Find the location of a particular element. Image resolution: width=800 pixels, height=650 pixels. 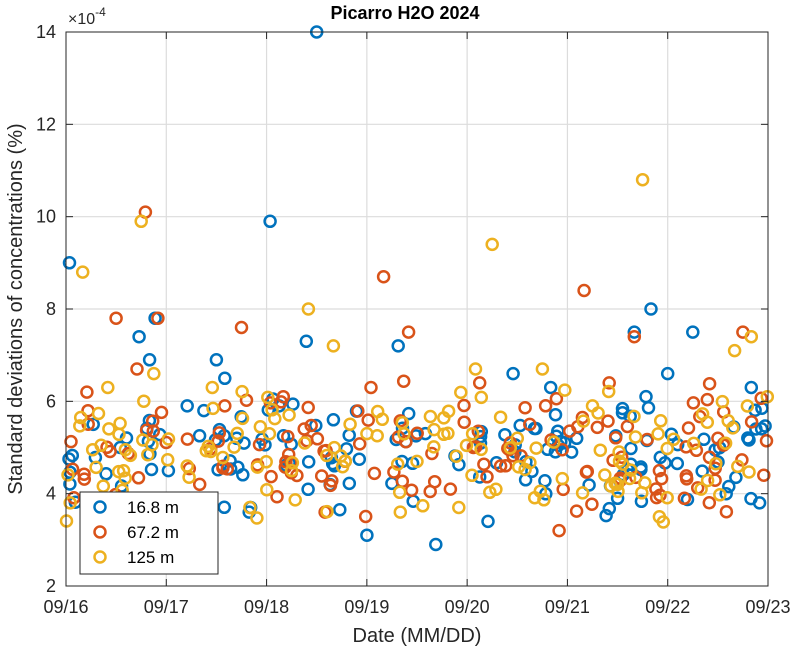

y-tick-label: 12 is located at coordinates (46, 124).